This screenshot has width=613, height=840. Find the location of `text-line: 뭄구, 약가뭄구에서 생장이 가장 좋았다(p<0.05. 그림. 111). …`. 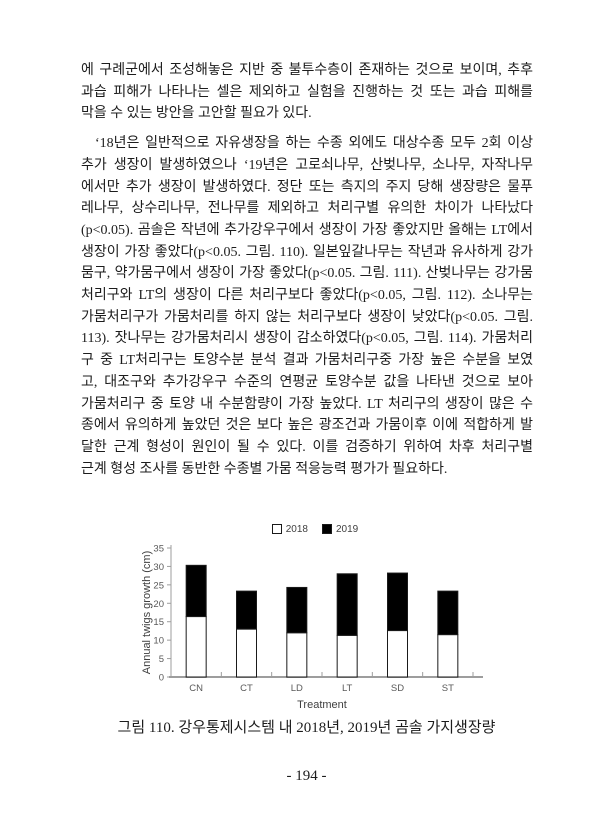

text-line: 뭄구, 약가뭄구에서 생장이 가장 좋았다(p<0.05. 그림. 111). … is located at coordinates (307, 274).